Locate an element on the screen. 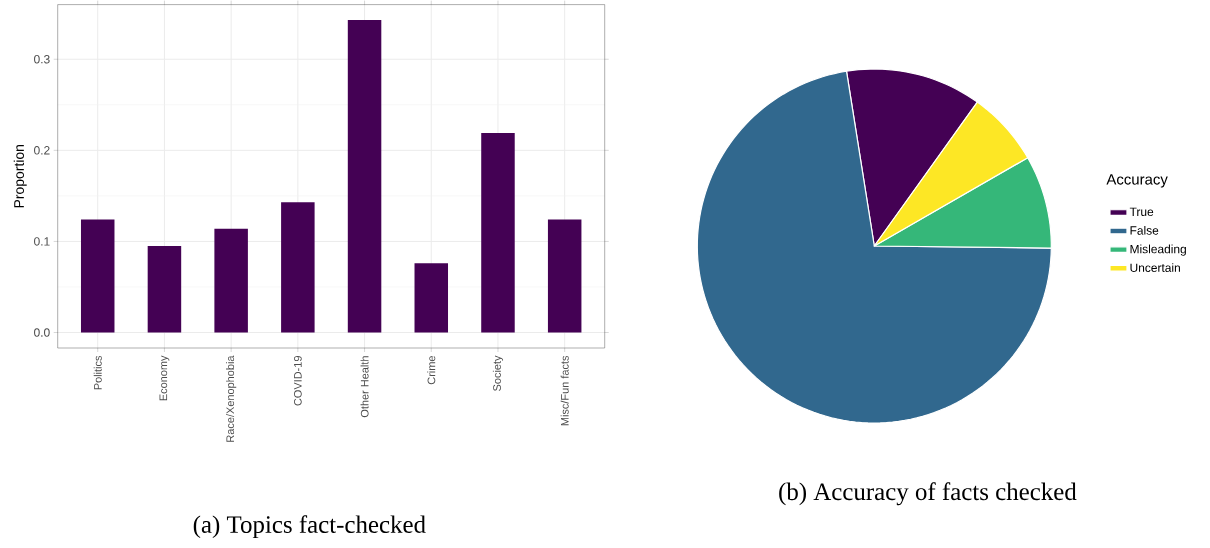 The width and height of the screenshot is (1210, 548). legend-label: Misleading is located at coordinates (1158, 250).